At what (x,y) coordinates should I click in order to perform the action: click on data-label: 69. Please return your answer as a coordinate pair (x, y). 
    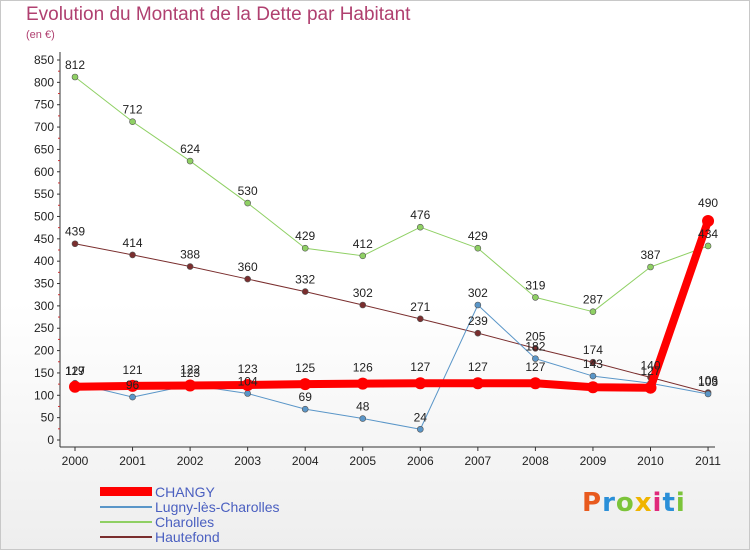
    Looking at the image, I should click on (306, 397).